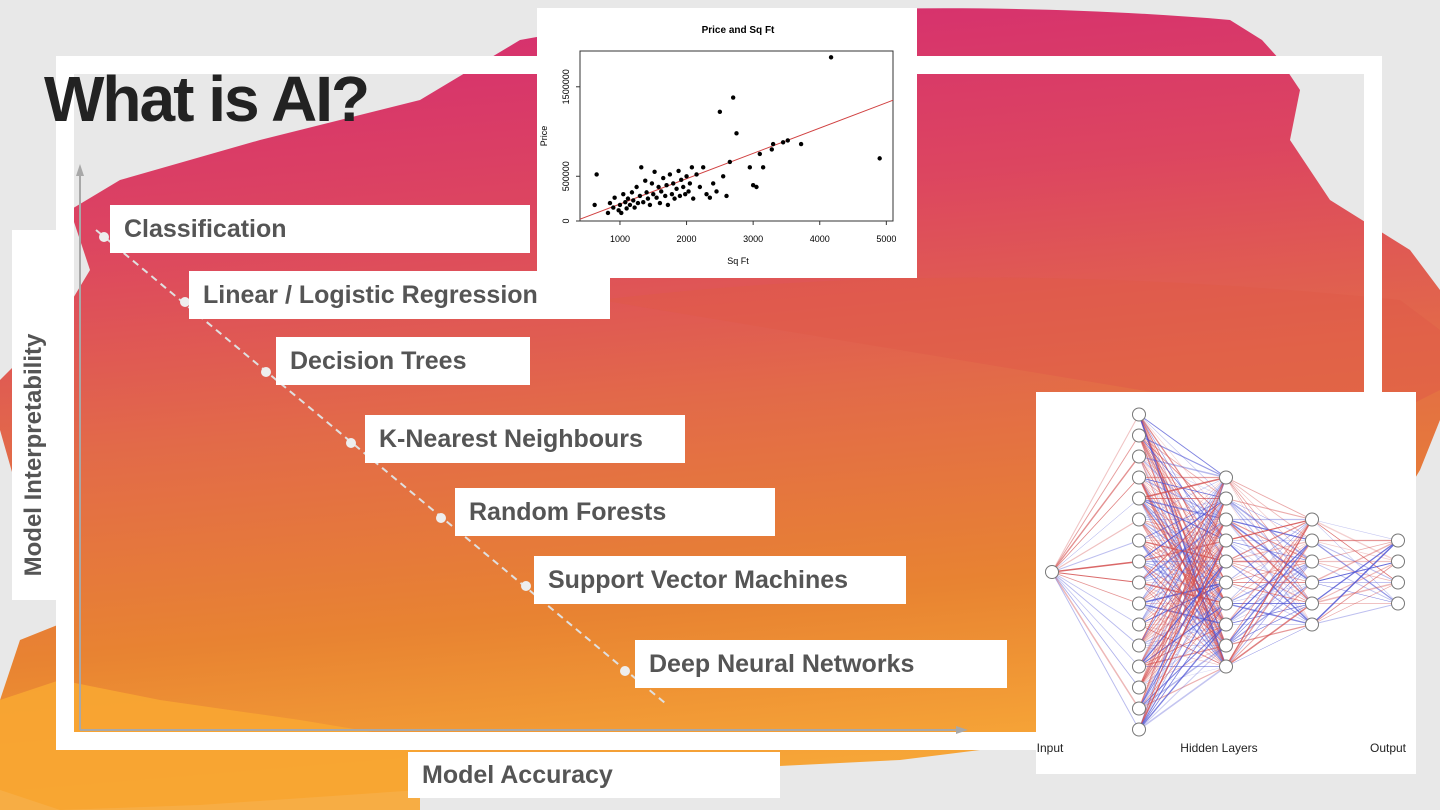 The height and width of the screenshot is (810, 1440). What do you see at coordinates (738, 261) in the screenshot?
I see `x-axis-title: Sq Ft` at bounding box center [738, 261].